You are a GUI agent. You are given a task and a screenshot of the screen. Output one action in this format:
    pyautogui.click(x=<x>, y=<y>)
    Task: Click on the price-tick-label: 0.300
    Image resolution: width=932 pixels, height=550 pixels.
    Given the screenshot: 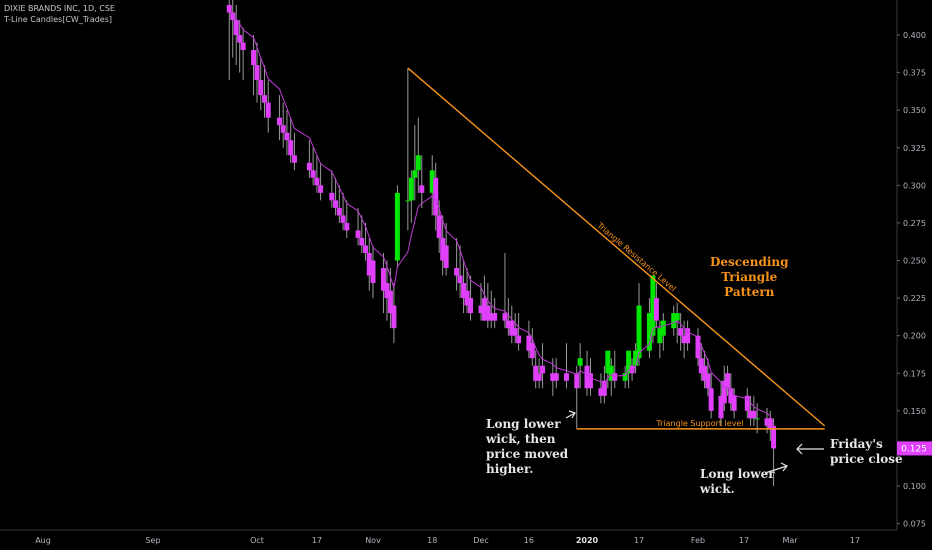 What is the action you would take?
    pyautogui.click(x=914, y=185)
    